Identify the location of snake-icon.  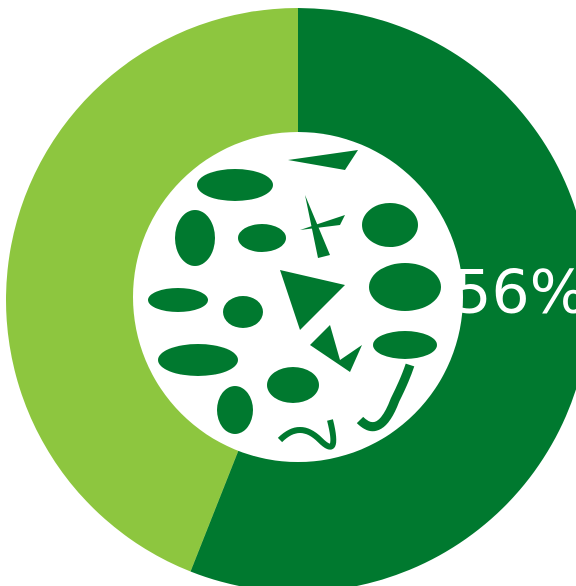
(307, 434).